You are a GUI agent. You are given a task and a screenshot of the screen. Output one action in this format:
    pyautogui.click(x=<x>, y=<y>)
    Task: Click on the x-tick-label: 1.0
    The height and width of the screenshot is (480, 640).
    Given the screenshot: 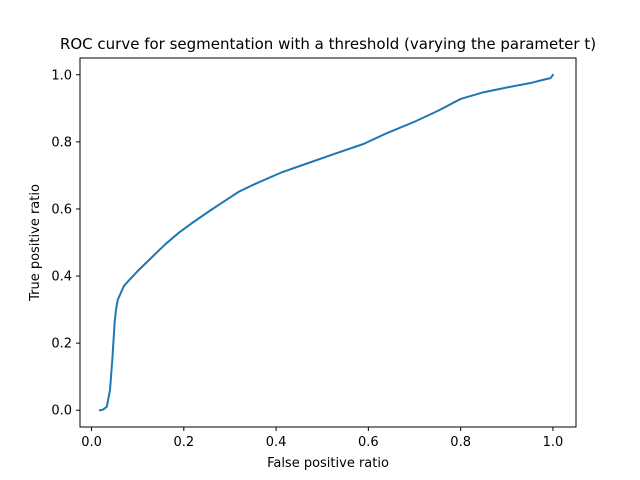 What is the action you would take?
    pyautogui.click(x=553, y=442)
    